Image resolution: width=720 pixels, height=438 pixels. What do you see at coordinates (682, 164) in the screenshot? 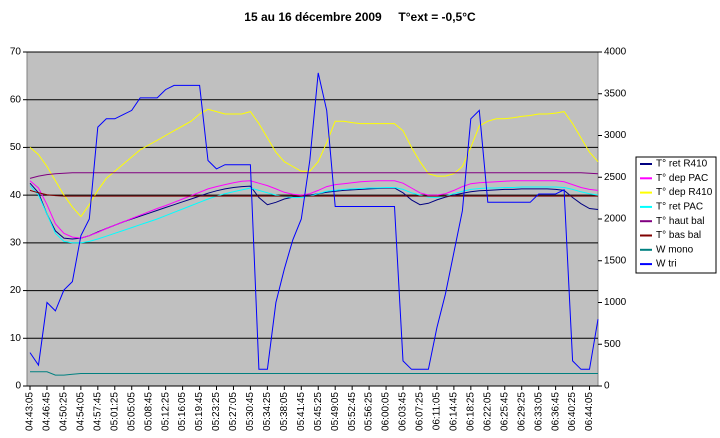
I see `legend-label: T° ret R410` at bounding box center [682, 164].